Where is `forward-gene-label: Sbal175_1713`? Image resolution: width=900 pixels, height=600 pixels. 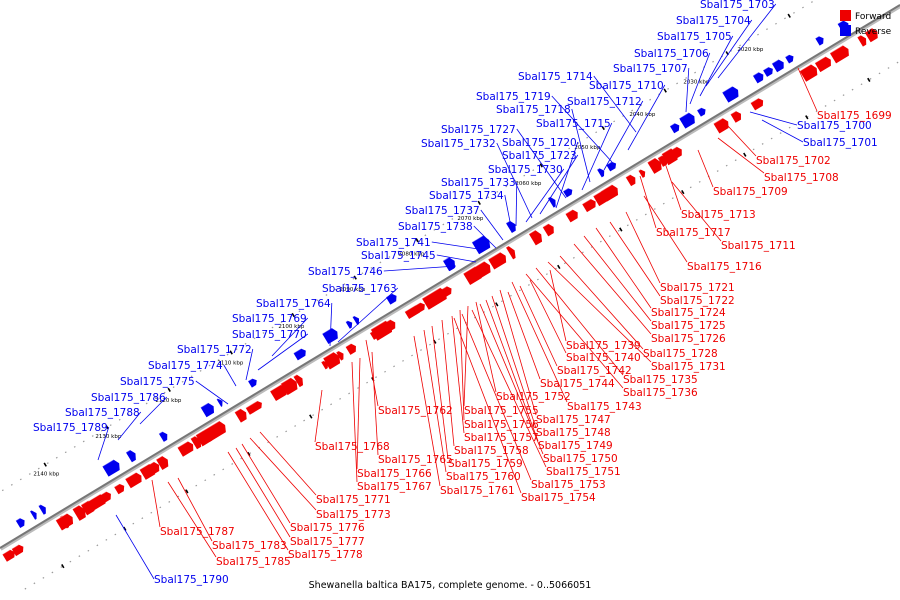
forward-gene-label: Sbal175_1713 is located at coordinates (718, 215).